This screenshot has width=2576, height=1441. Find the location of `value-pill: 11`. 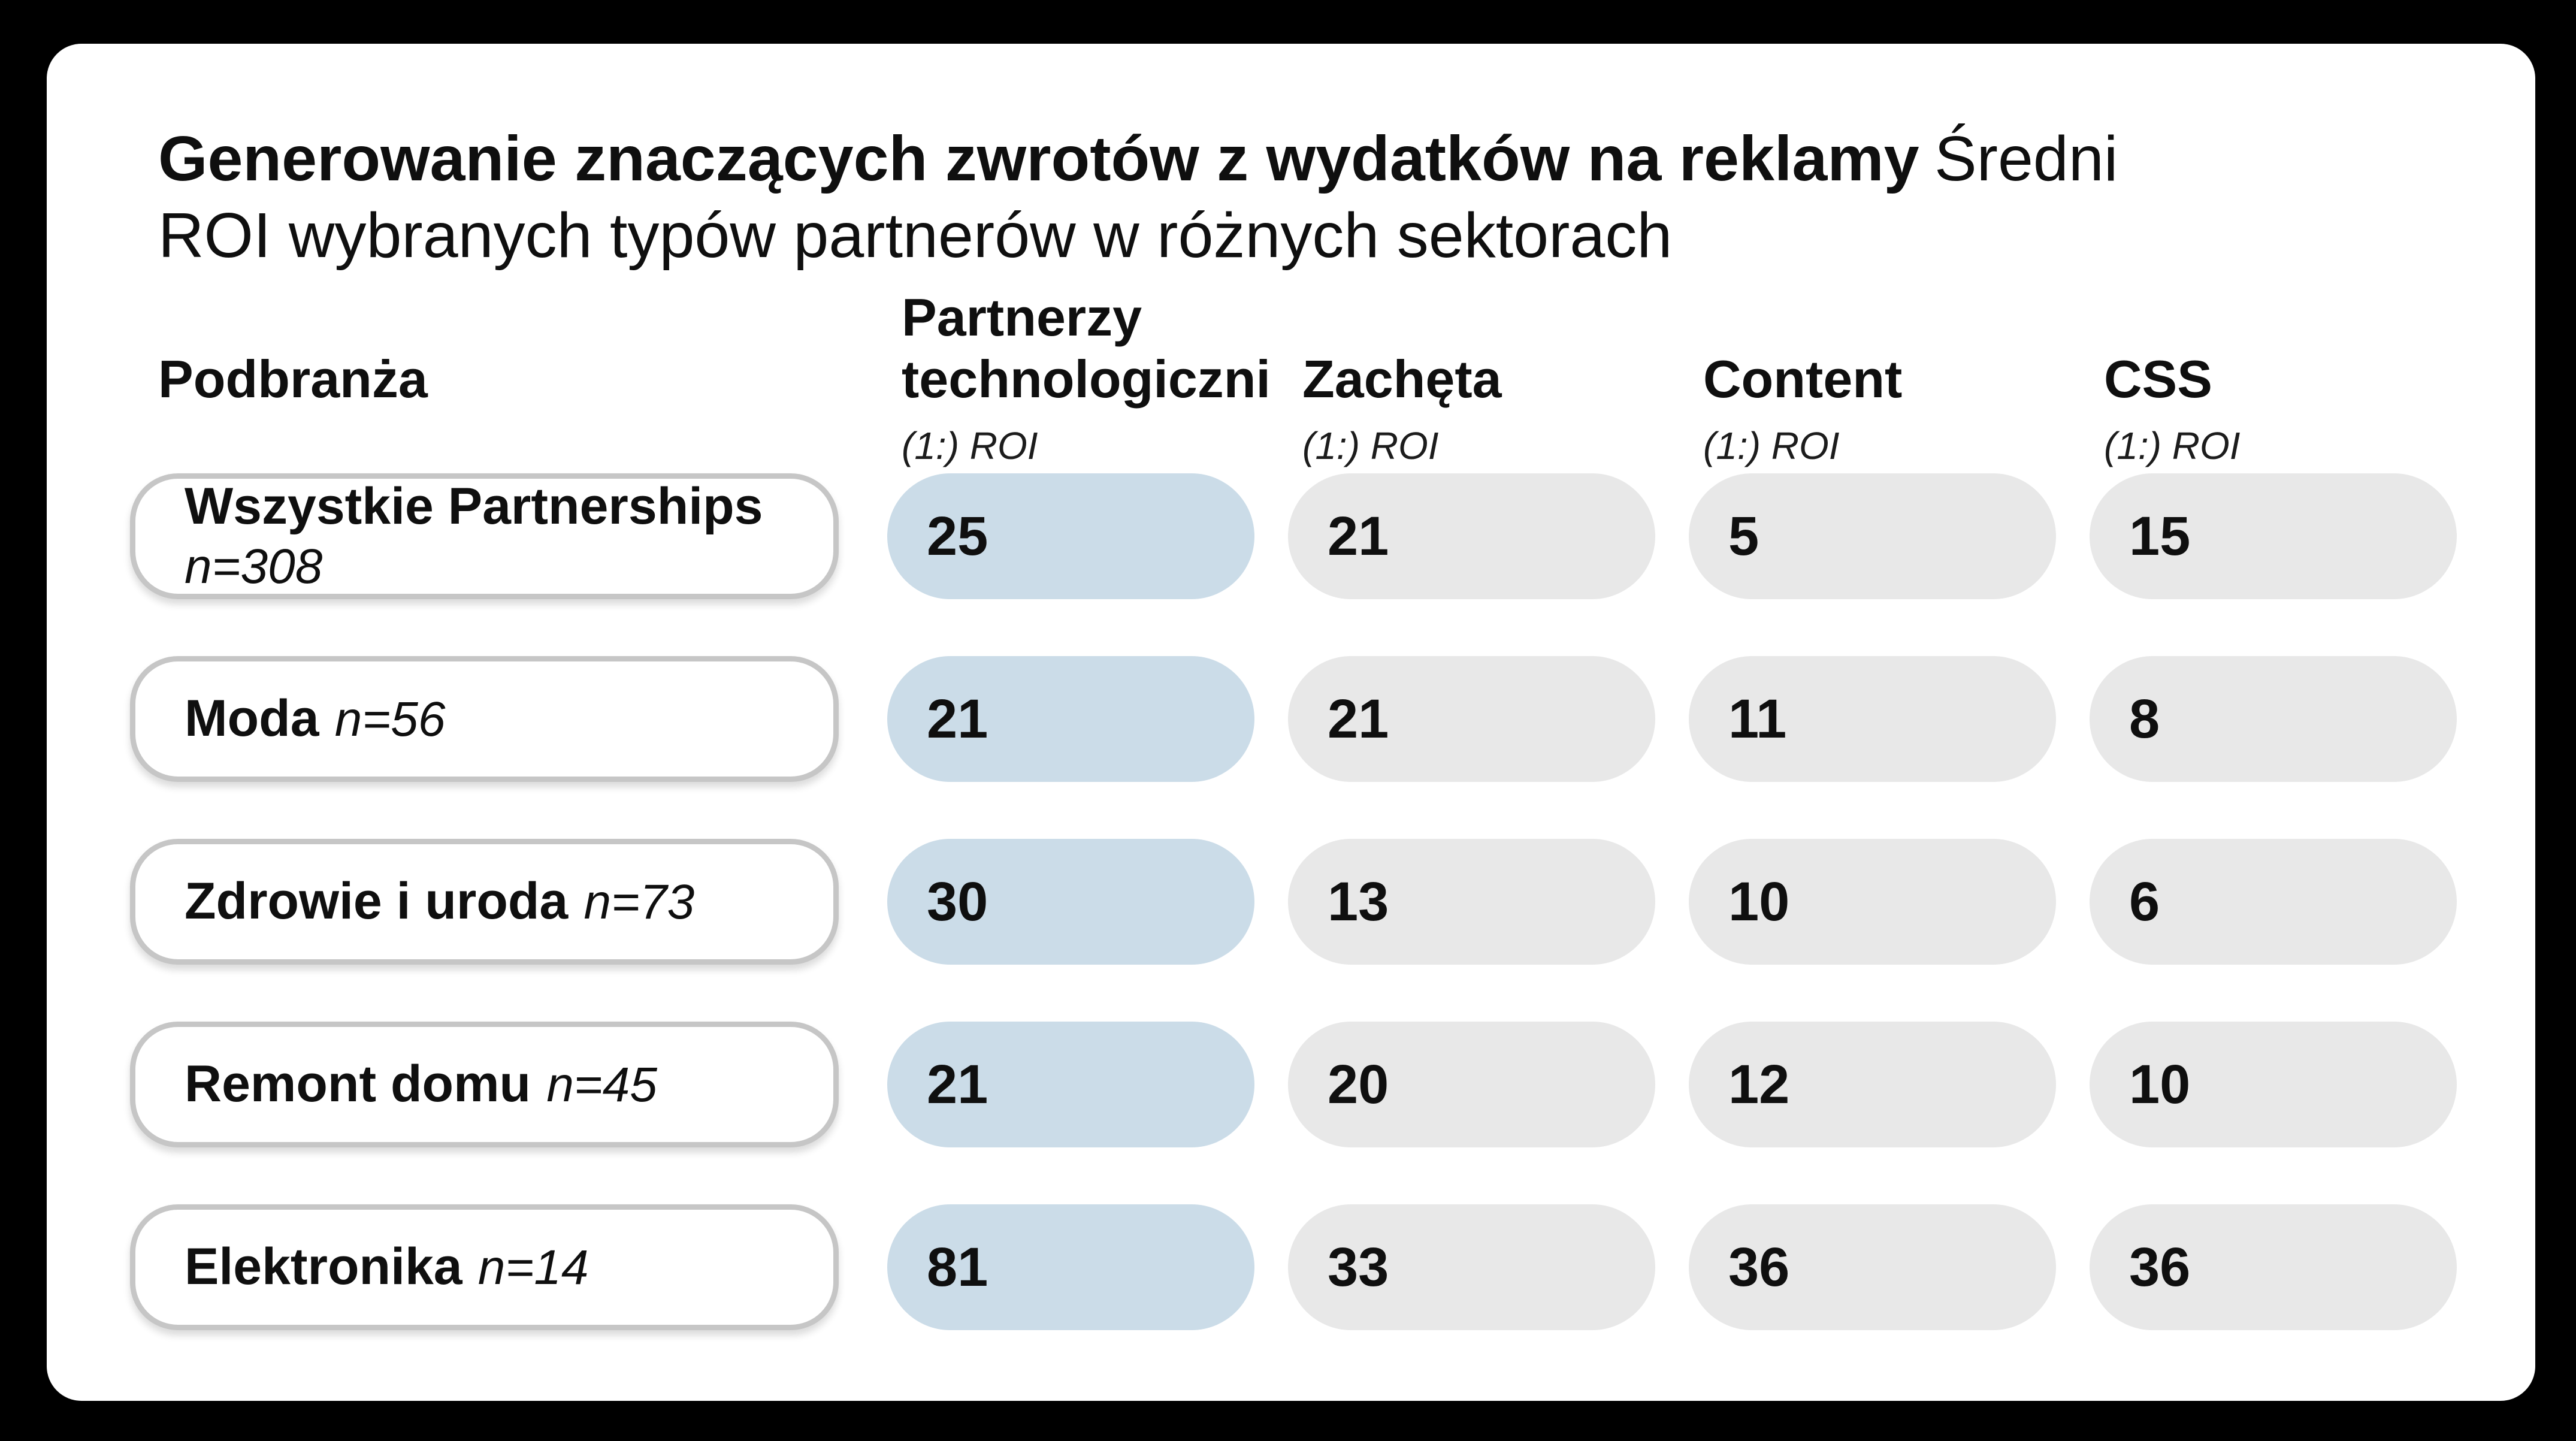

value-pill: 11 is located at coordinates (1872, 719).